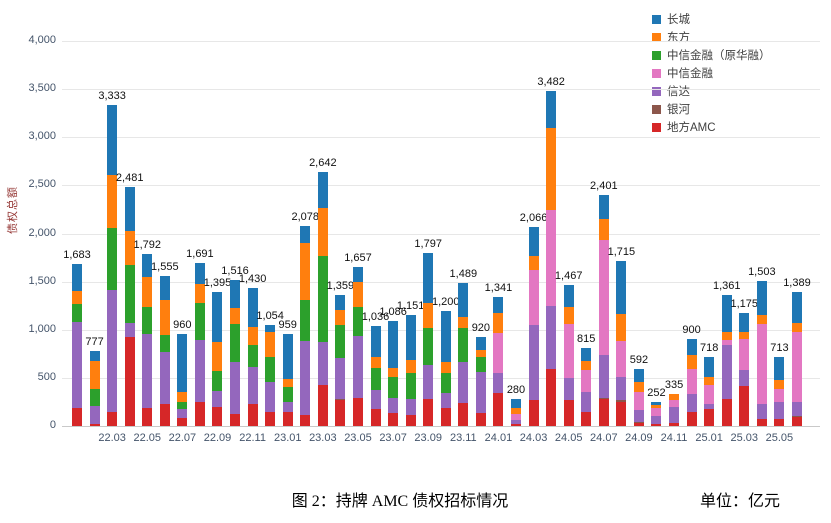 The width and height of the screenshot is (831, 523). What do you see at coordinates (42, 328) in the screenshot?
I see `y-tick-label: 1,000` at bounding box center [42, 328].